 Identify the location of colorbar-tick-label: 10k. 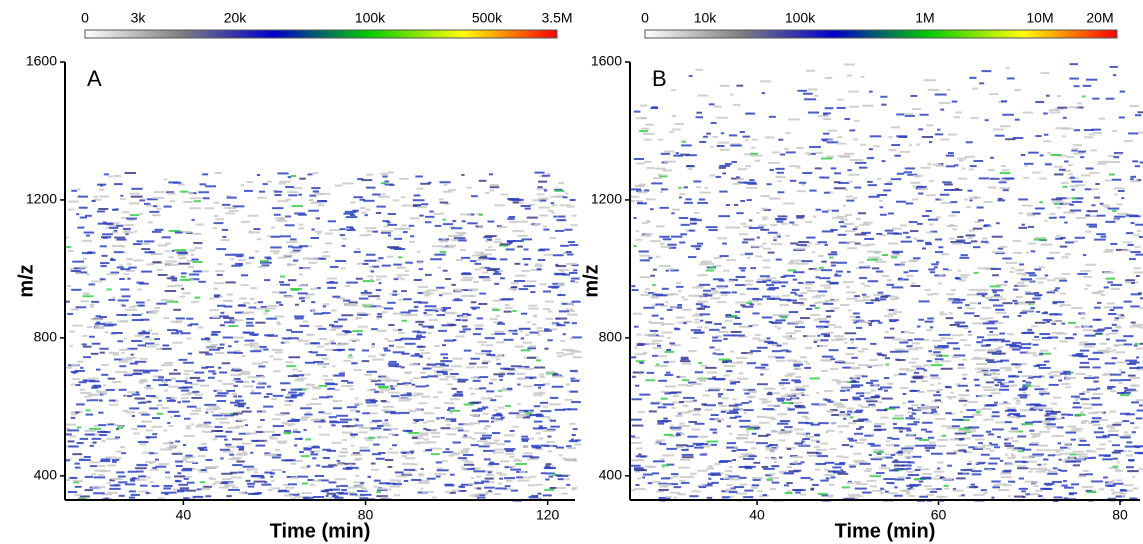
(706, 18).